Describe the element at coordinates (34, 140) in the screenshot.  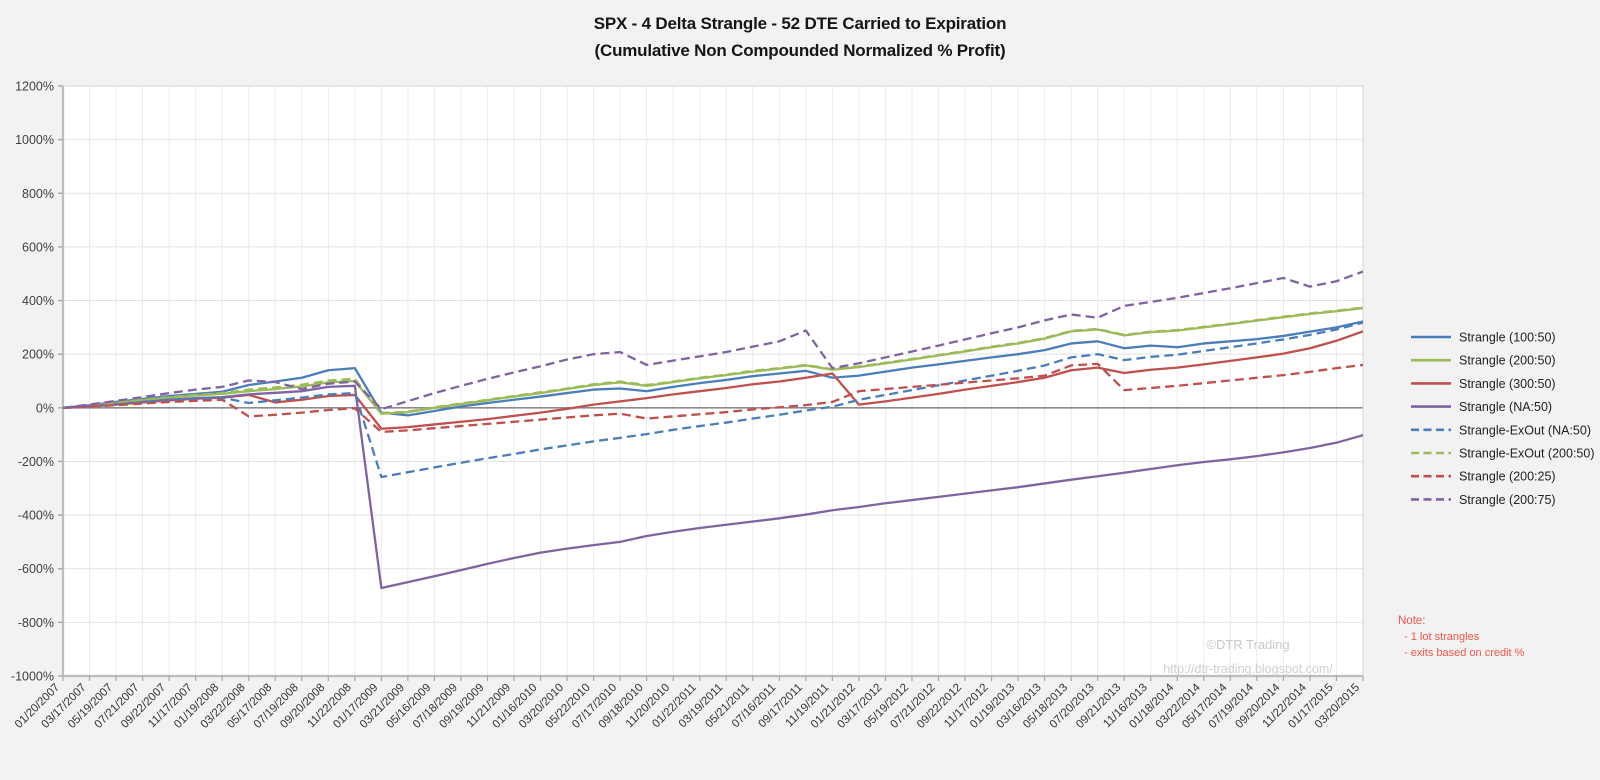
I see `y-tick-label: 1000%` at that location.